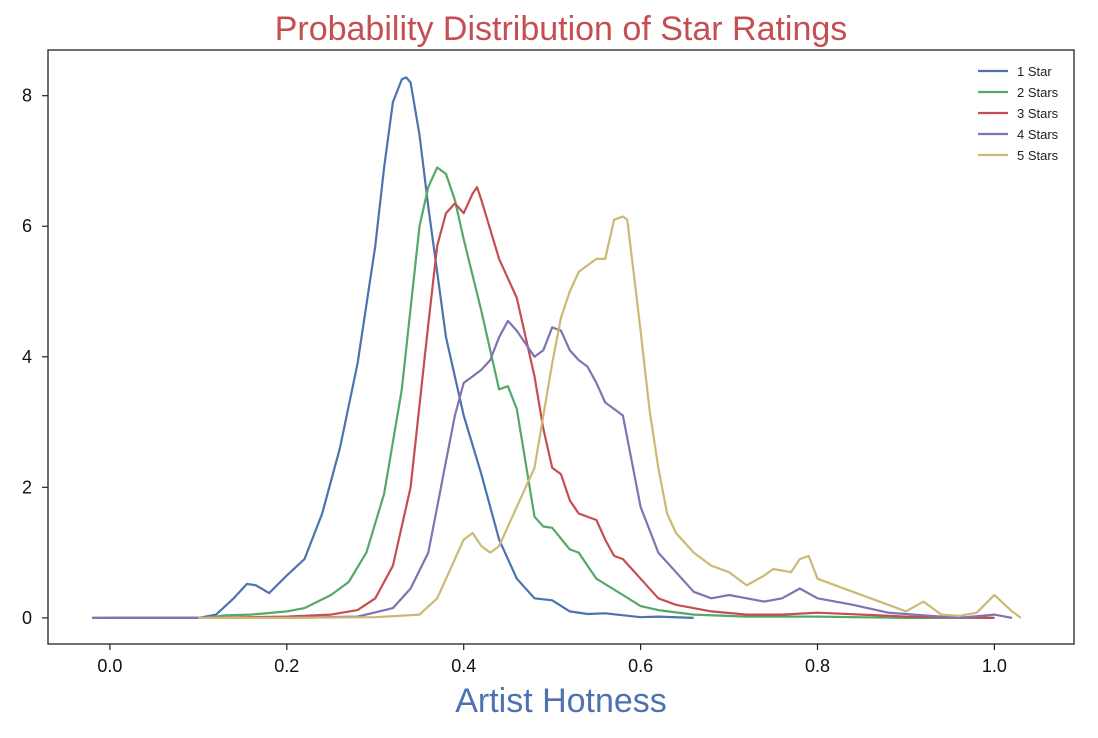 The height and width of the screenshot is (738, 1098). Describe the element at coordinates (27, 357) in the screenshot. I see `y-tick-label: 4` at that location.